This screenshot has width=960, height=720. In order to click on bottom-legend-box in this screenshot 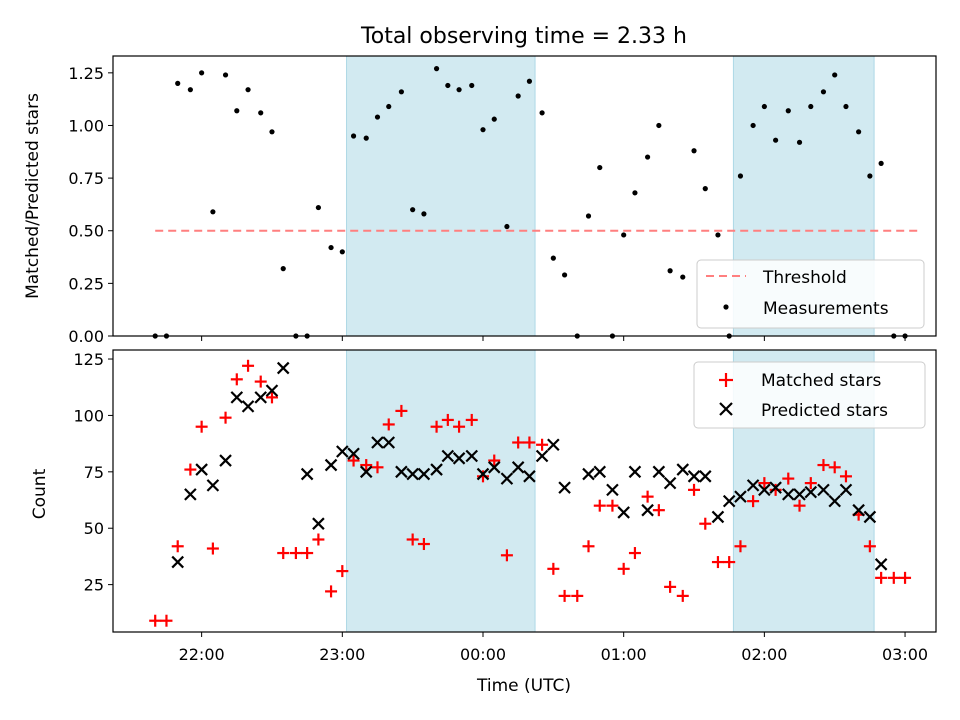, I will do `click(809, 395)`.